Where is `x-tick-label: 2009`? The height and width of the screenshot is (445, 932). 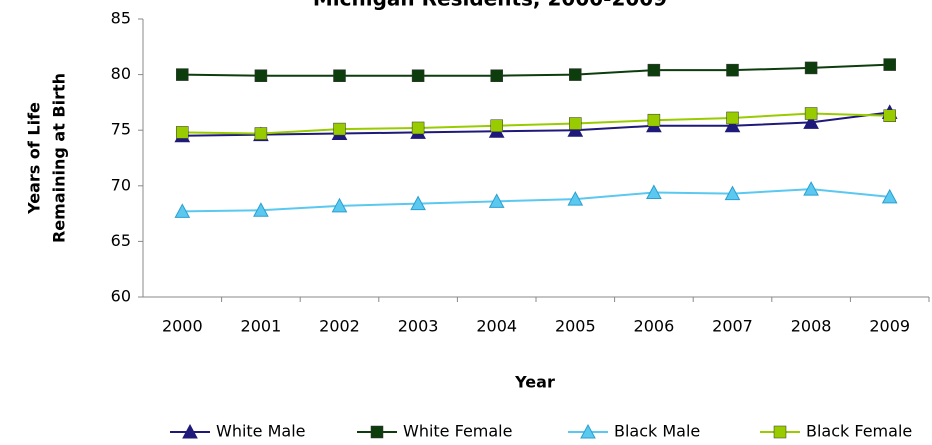 x-tick-label: 2009 is located at coordinates (889, 326).